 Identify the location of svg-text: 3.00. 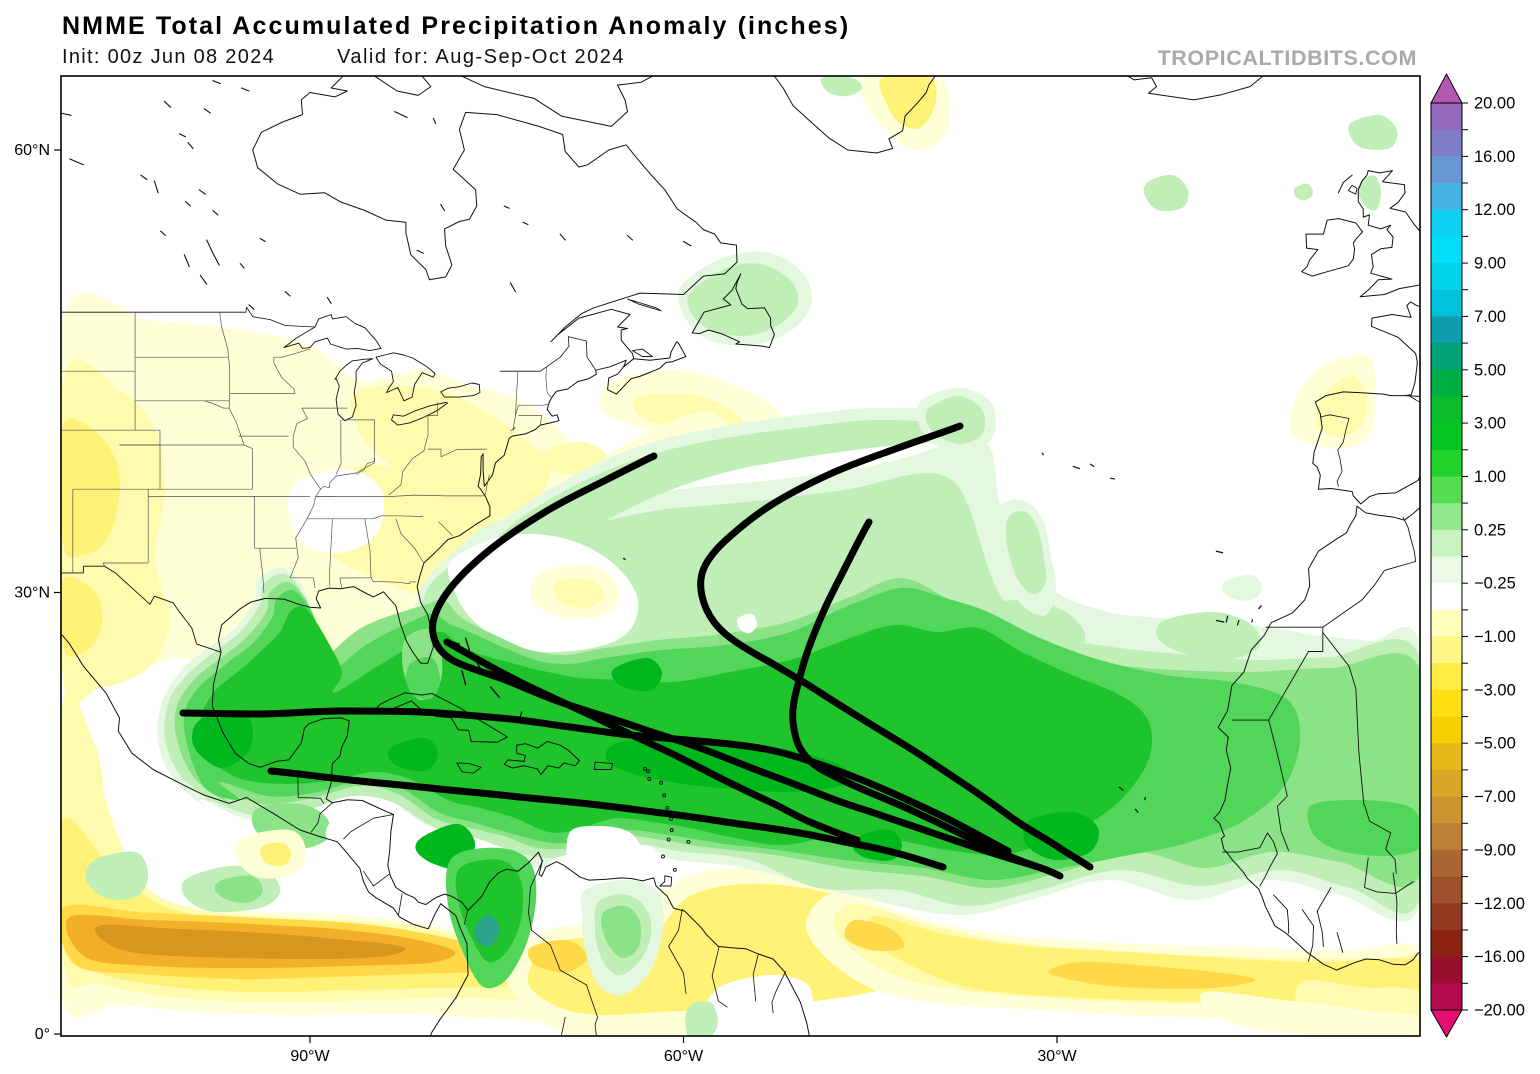
(1490, 424).